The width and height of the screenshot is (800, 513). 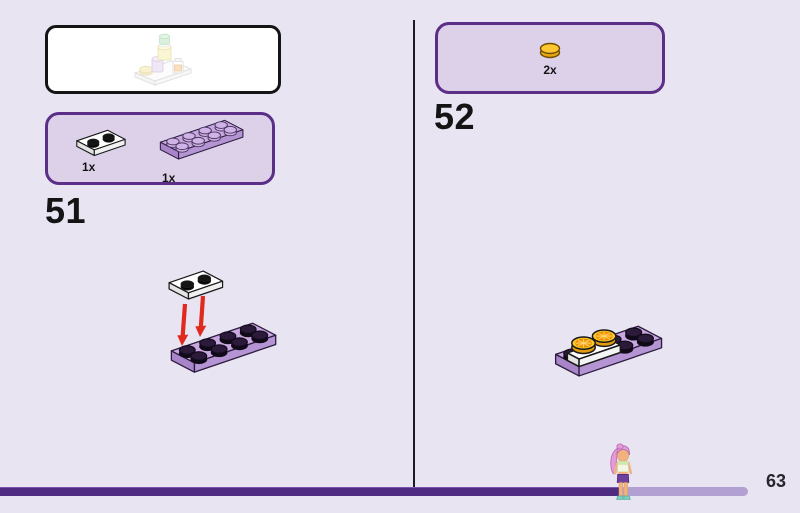 What do you see at coordinates (621, 471) in the screenshot?
I see `minidoll-progress-marker-icon` at bounding box center [621, 471].